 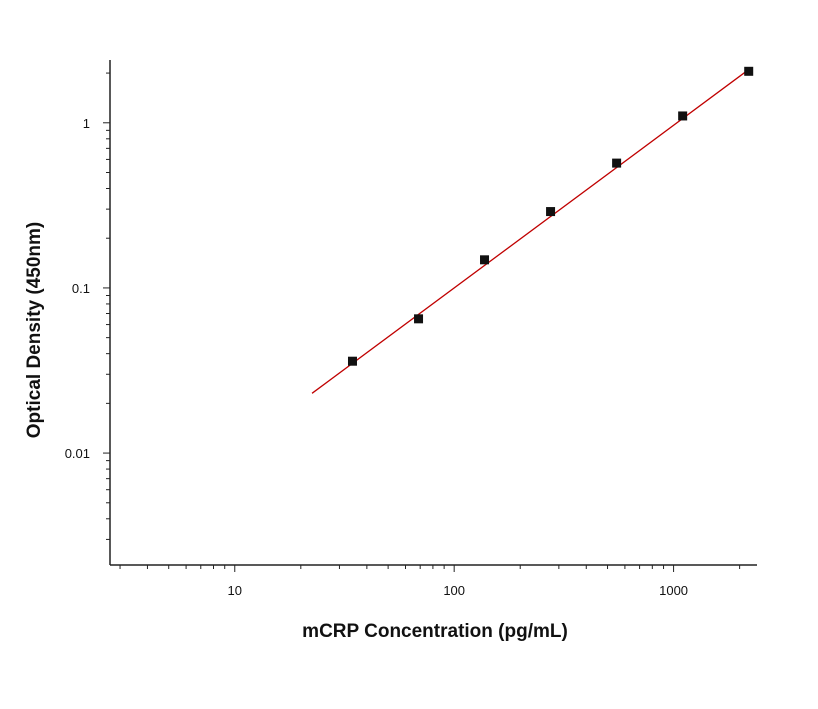 What do you see at coordinates (673, 590) in the screenshot?
I see `x-tick-label: 1000` at bounding box center [673, 590].